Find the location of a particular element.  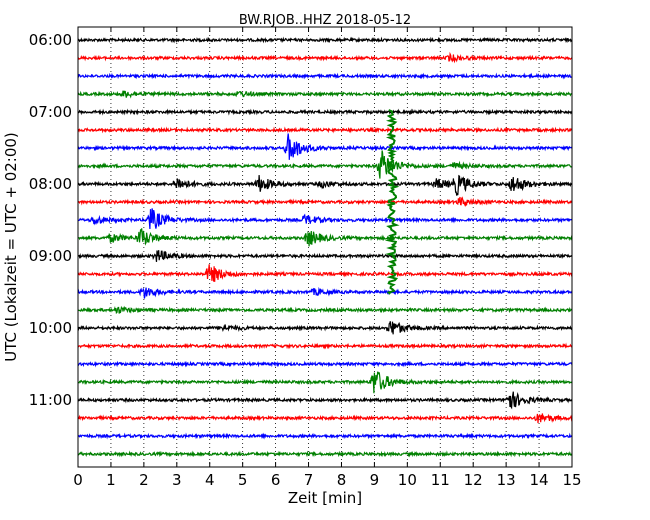

y-tick-label: 06:00 is located at coordinates (50, 40).